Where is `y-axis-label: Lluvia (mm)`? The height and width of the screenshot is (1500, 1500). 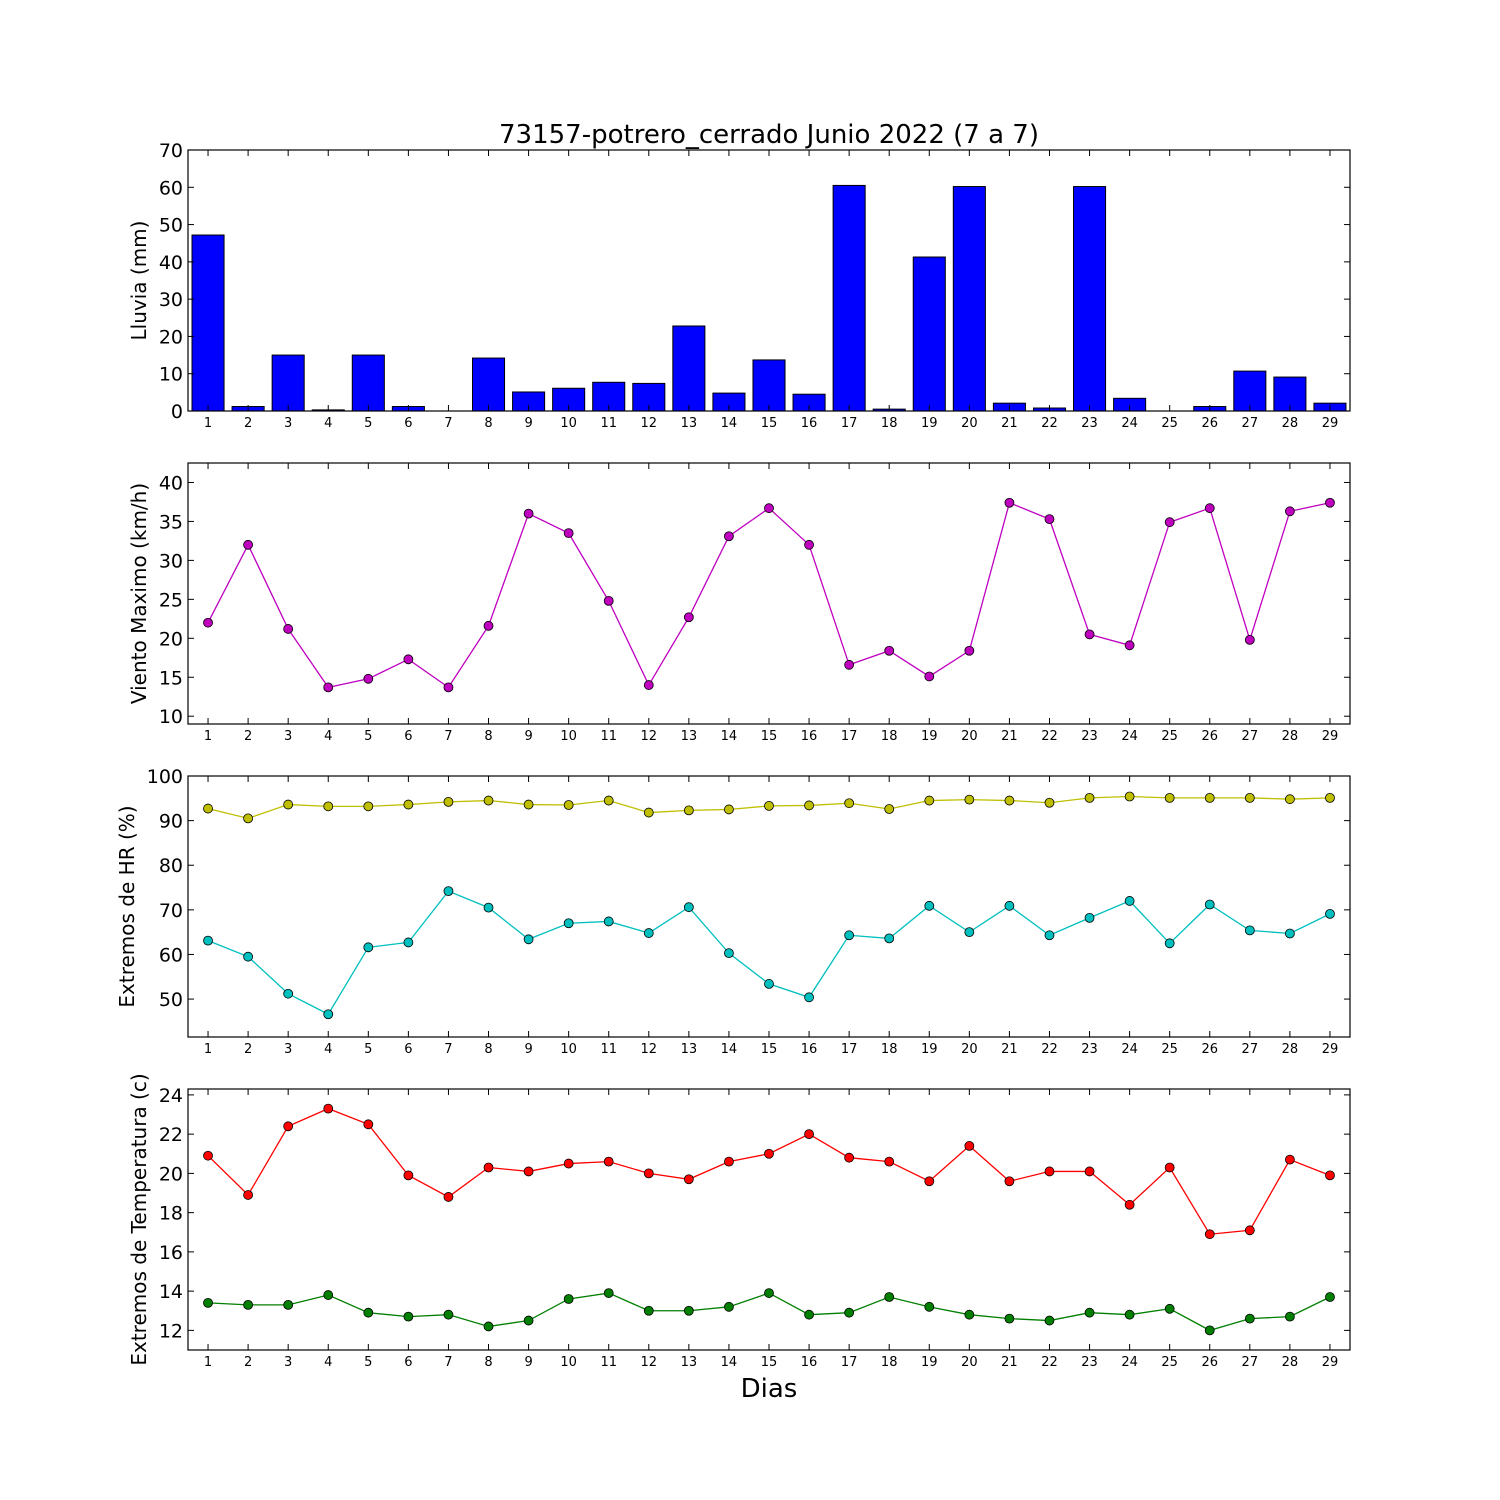
y-axis-label: Lluvia (mm) is located at coordinates (139, 281).